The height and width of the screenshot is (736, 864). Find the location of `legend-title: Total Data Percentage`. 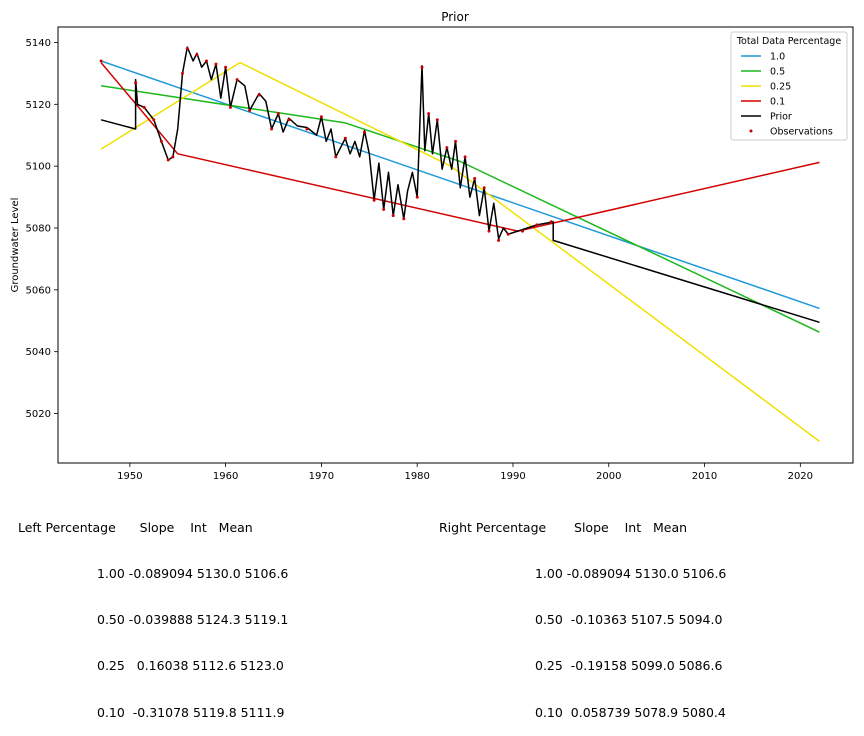

legend-title: Total Data Percentage is located at coordinates (789, 41).